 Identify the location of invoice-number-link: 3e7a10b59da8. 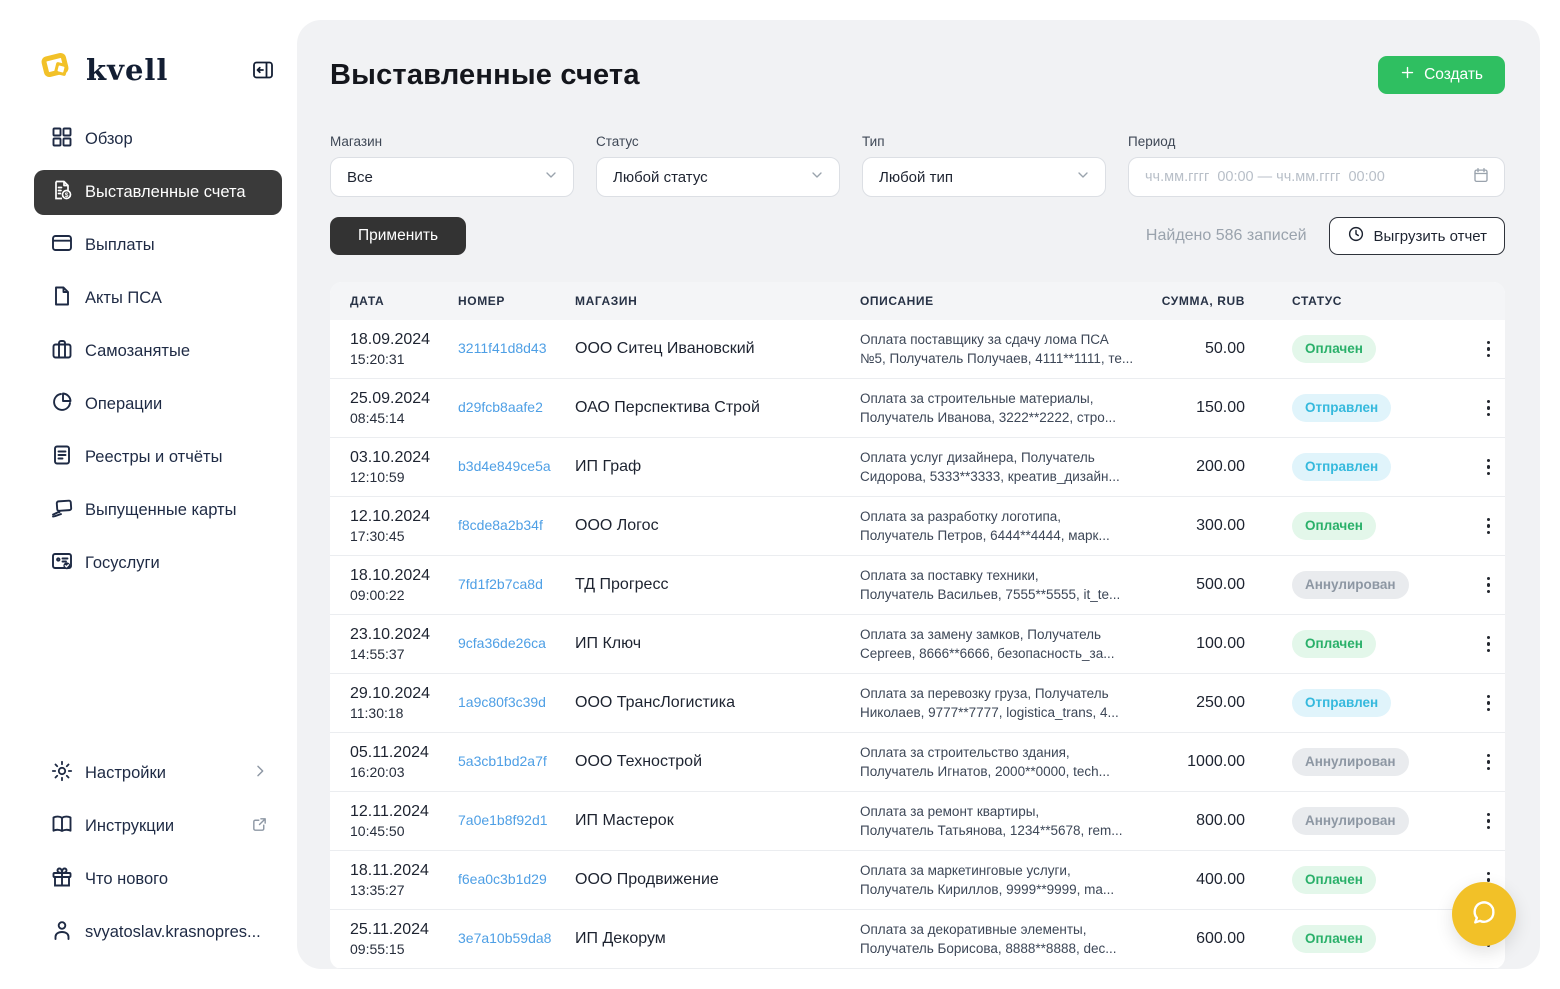
(505, 938).